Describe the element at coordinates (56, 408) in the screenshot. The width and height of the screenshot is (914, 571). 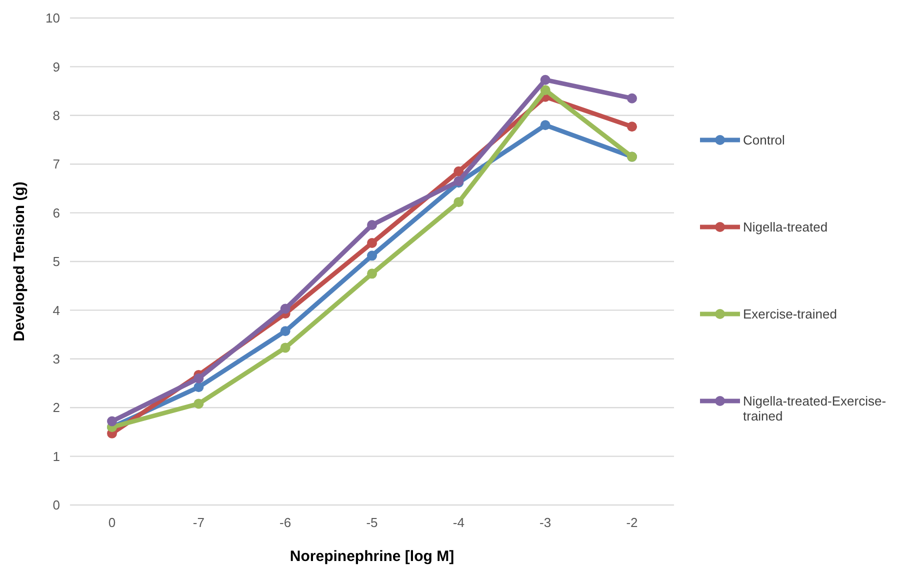
I see `y-tick-label: 2` at that location.